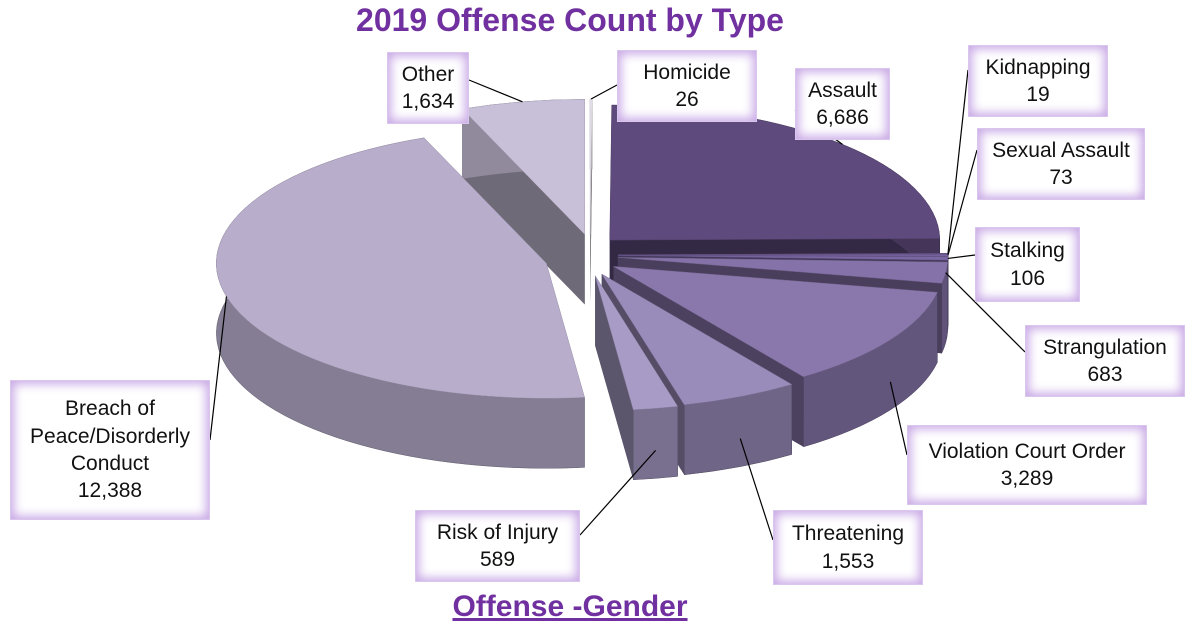 This screenshot has height=632, width=1194. I want to click on label-value: 683, so click(1105, 374).